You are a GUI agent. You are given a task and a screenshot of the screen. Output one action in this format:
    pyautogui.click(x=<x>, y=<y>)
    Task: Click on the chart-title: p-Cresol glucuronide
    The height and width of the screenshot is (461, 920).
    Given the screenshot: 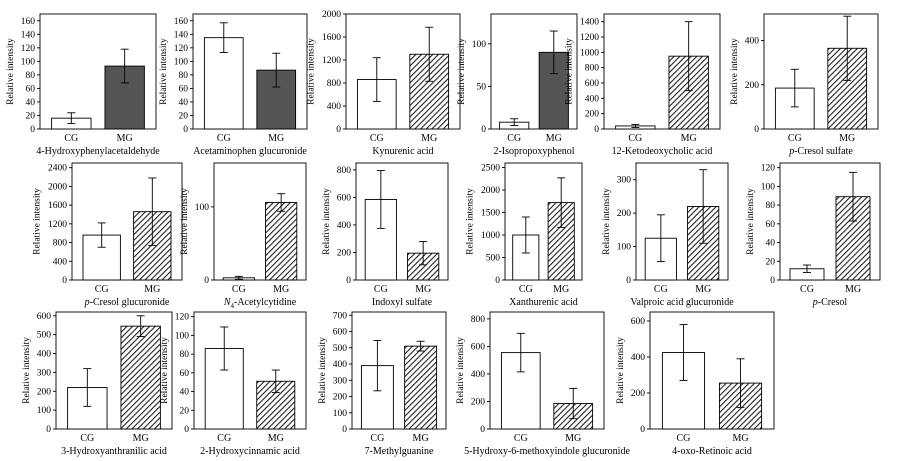 What is the action you would take?
    pyautogui.click(x=127, y=302)
    